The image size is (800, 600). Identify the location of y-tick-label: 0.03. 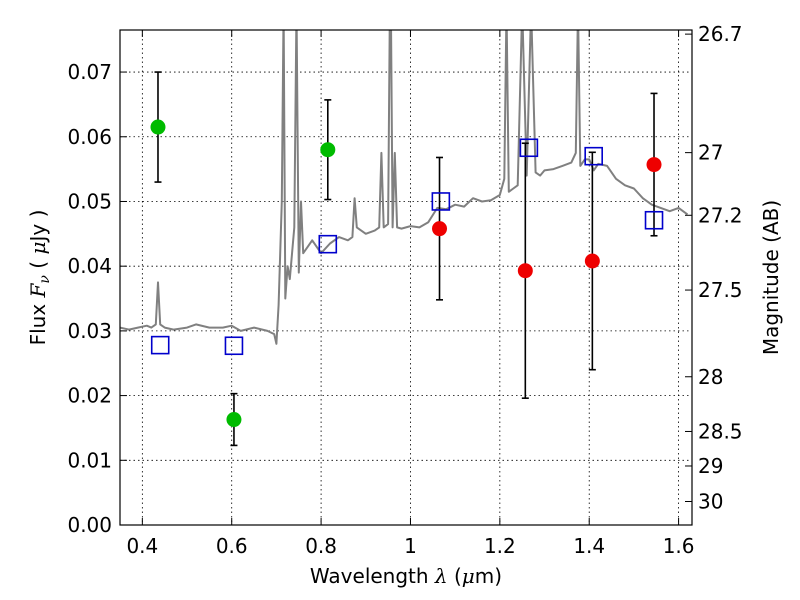
(89, 331).